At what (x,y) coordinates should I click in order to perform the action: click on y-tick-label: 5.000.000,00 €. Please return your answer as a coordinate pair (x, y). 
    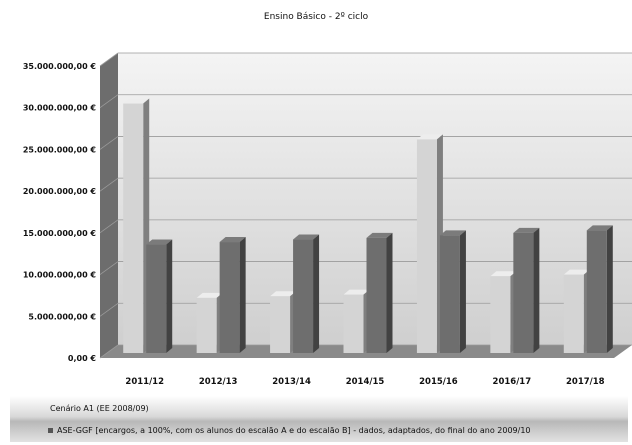
    Looking at the image, I should click on (62, 316).